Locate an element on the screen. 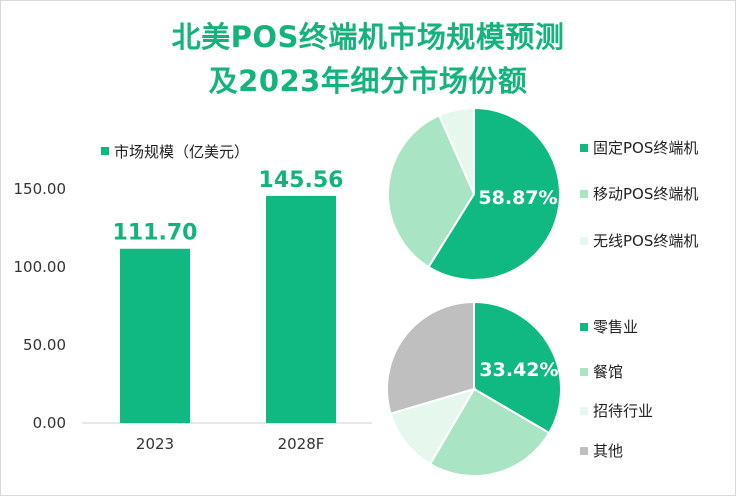 The height and width of the screenshot is (496, 736). bar-data-label-2028F: 145.56 is located at coordinates (301, 180).